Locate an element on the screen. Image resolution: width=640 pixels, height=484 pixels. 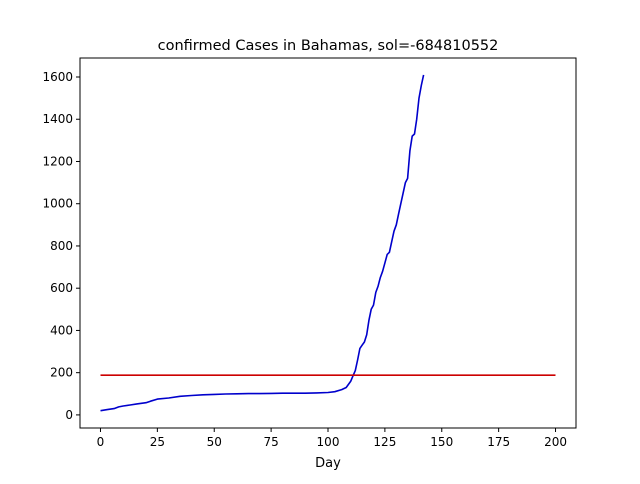
x-tick-label: 100 is located at coordinates (328, 442).